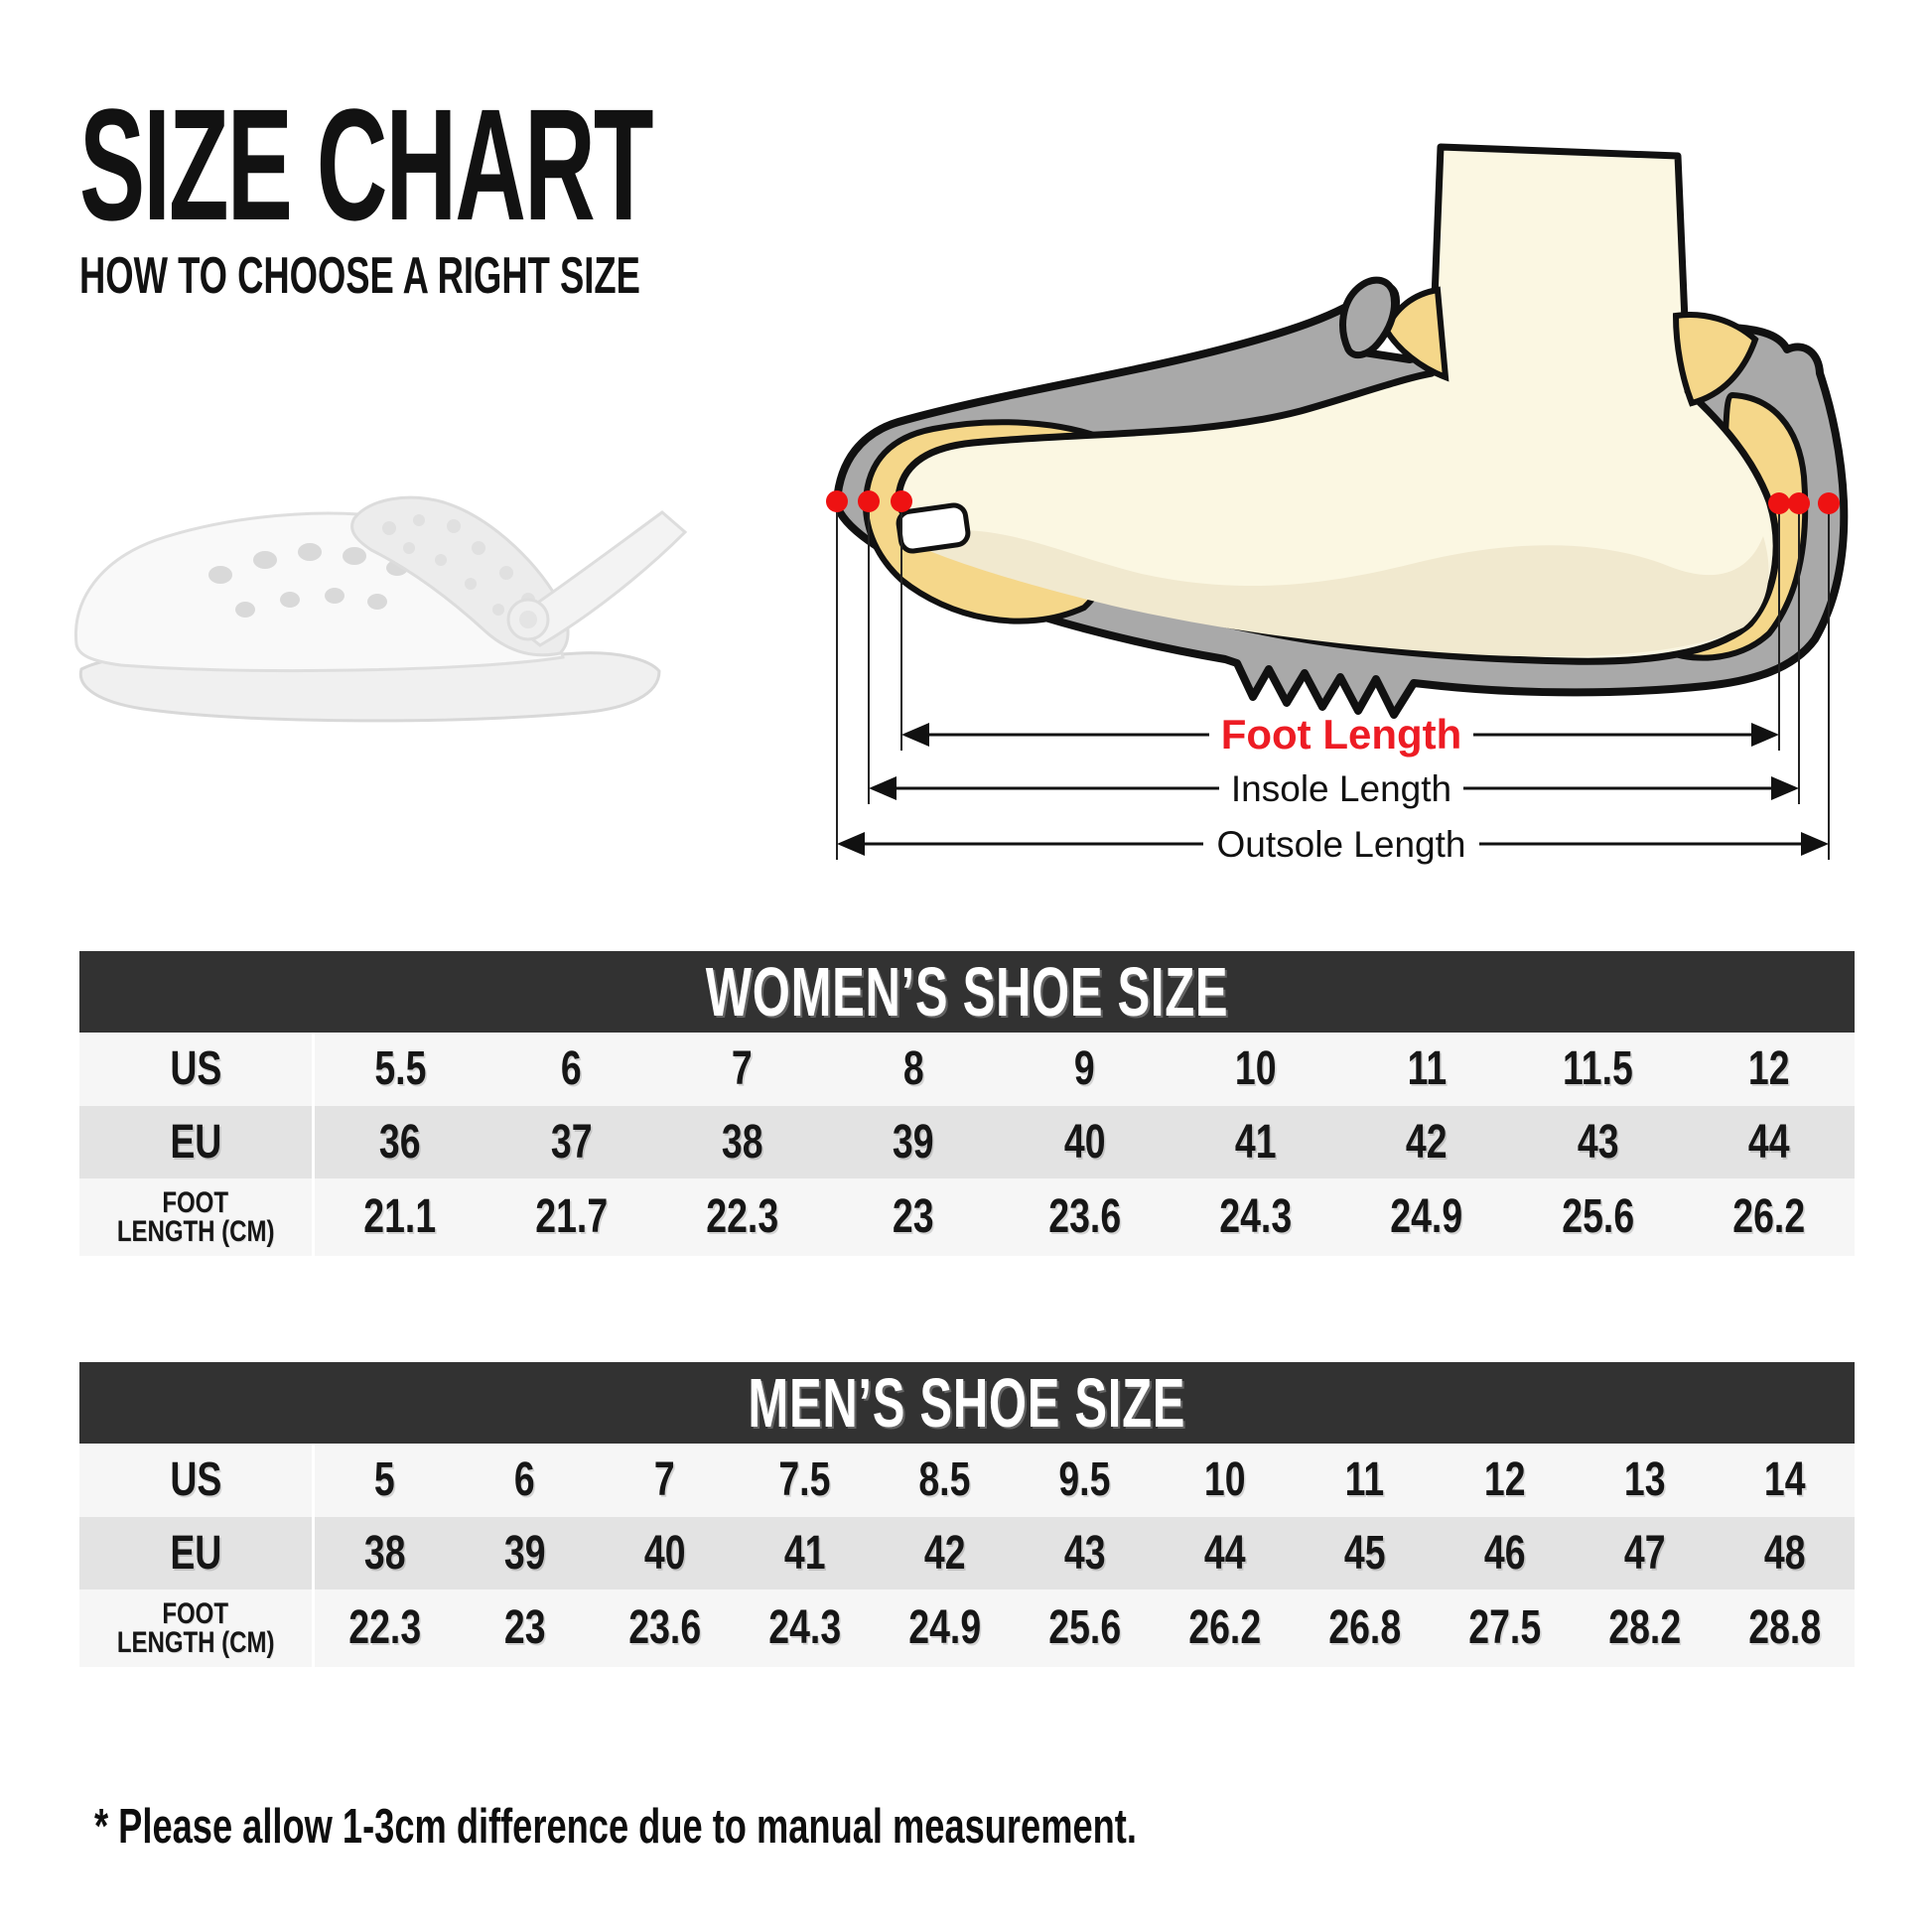 This screenshot has width=1932, height=1932. I want to click on clog-heel-strap, so click(597, 578).